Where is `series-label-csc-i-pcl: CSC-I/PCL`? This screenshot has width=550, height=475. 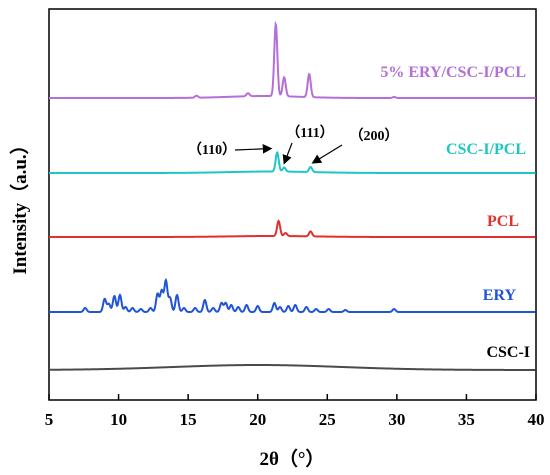
series-label-csc-i-pcl: CSC-I/PCL is located at coordinates (486, 149).